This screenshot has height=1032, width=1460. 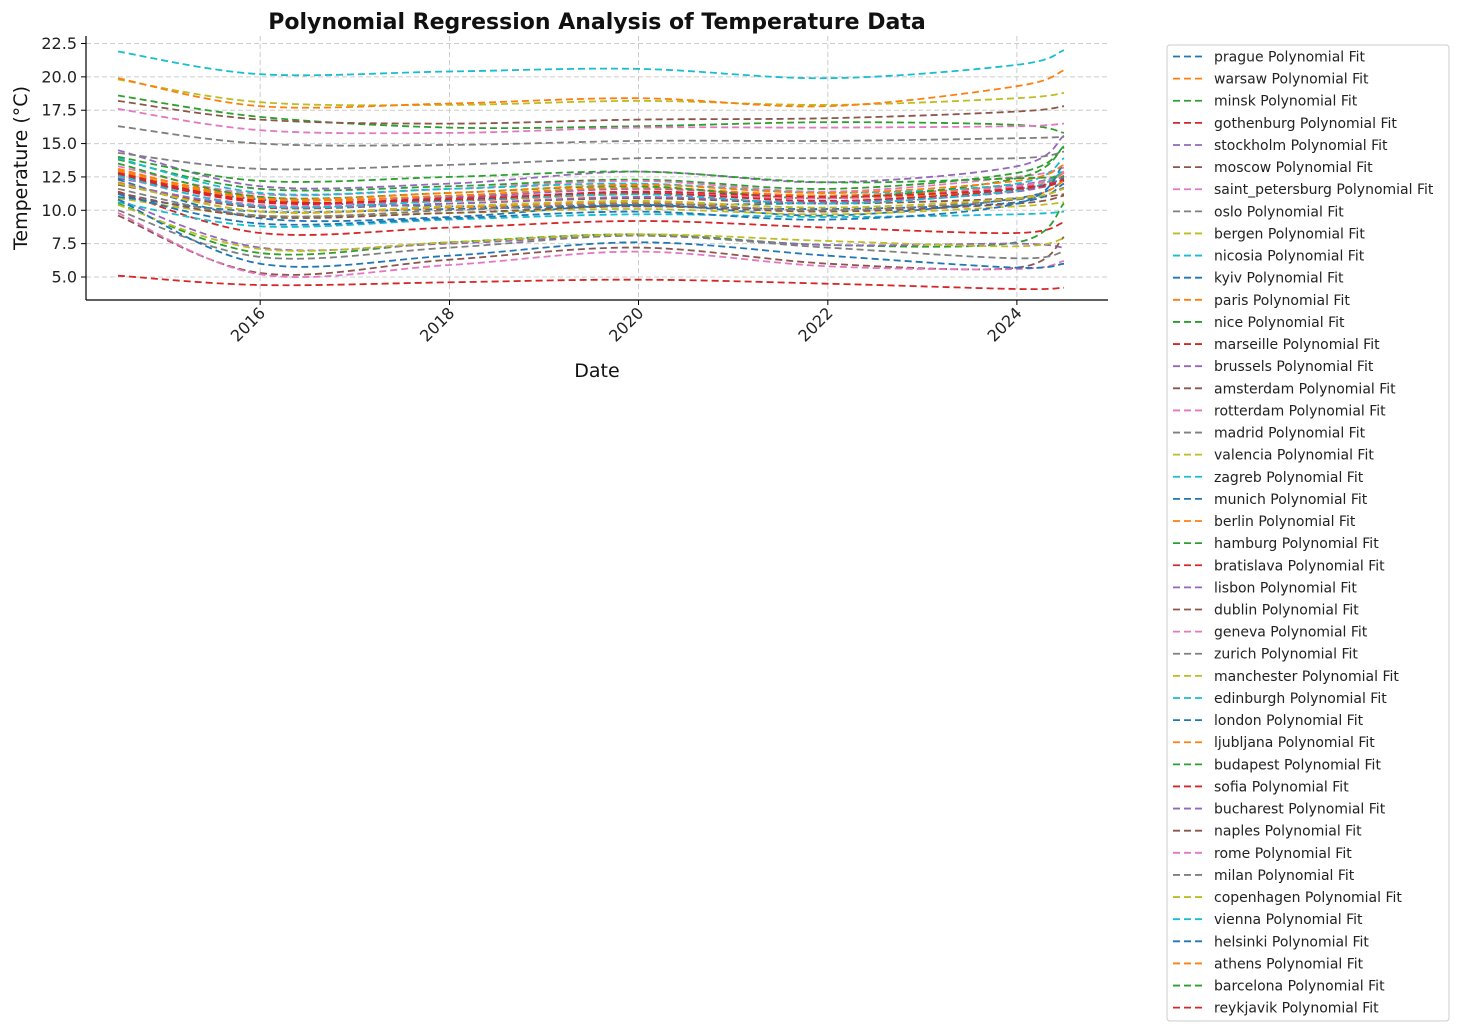 I want to click on series-line-nice, so click(x=591, y=169).